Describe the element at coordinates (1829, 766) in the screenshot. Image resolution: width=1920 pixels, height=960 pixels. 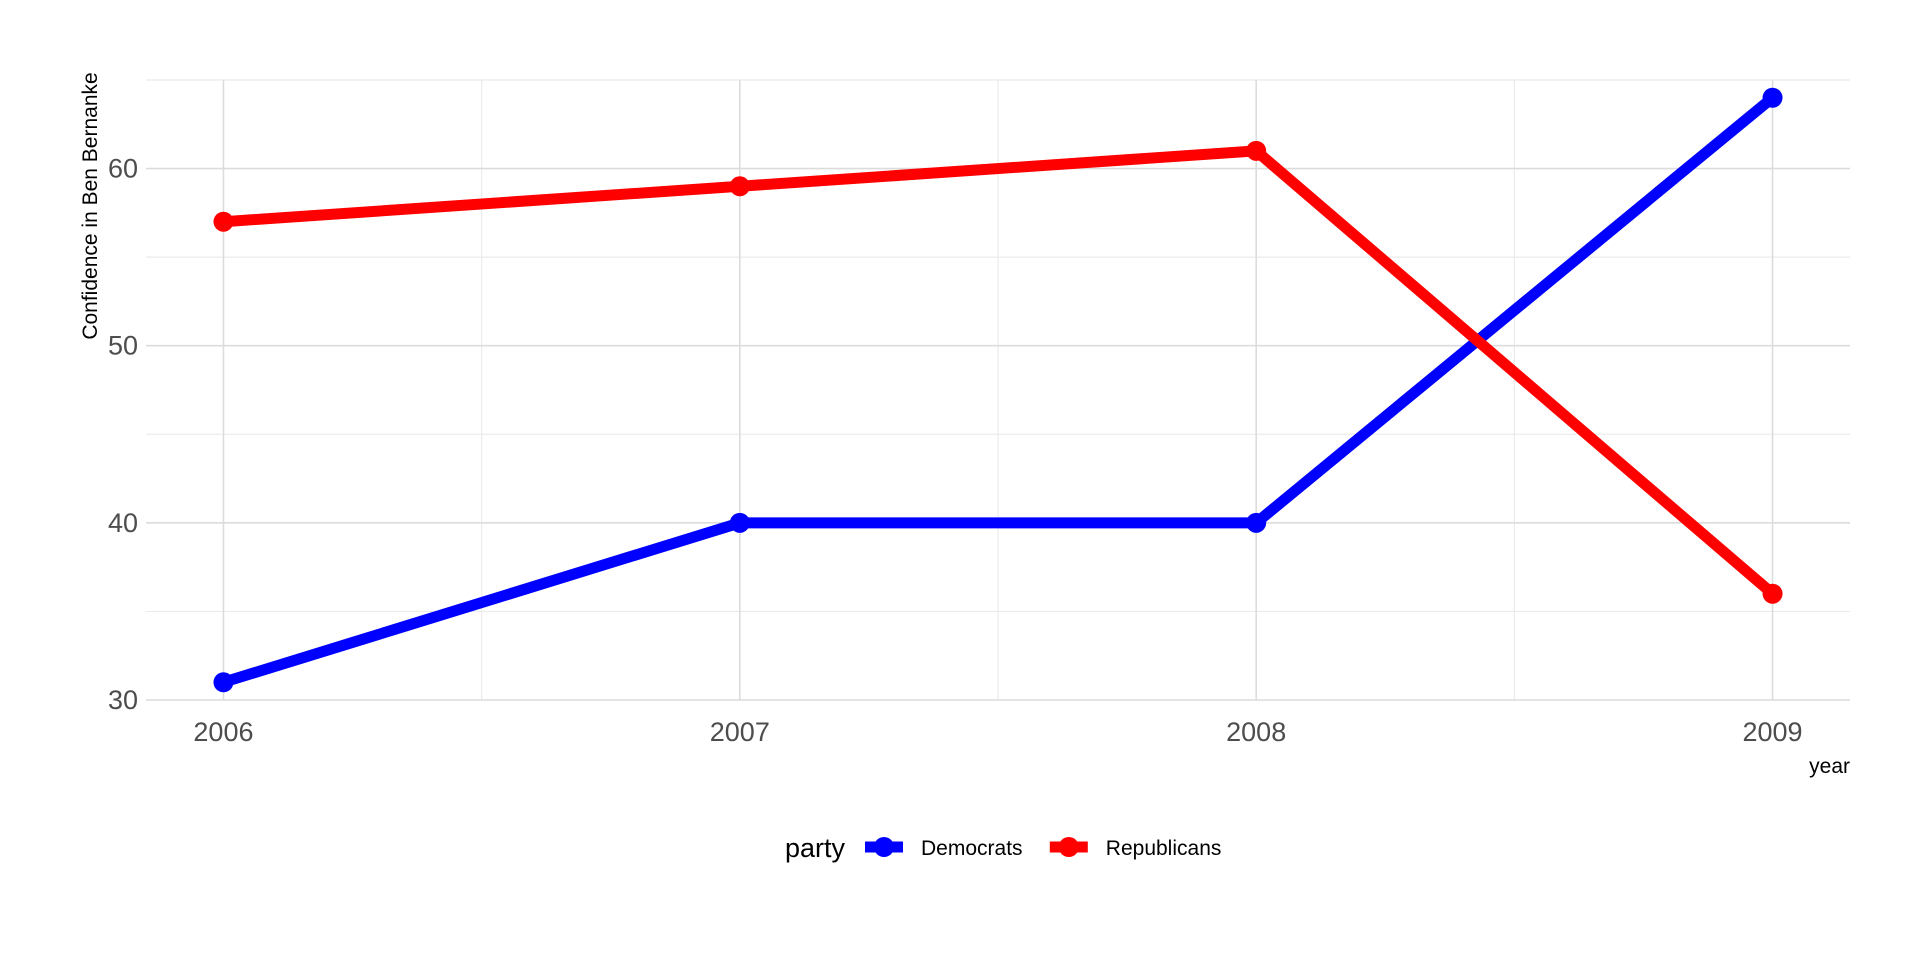
I see `x-axis-title: year` at that location.